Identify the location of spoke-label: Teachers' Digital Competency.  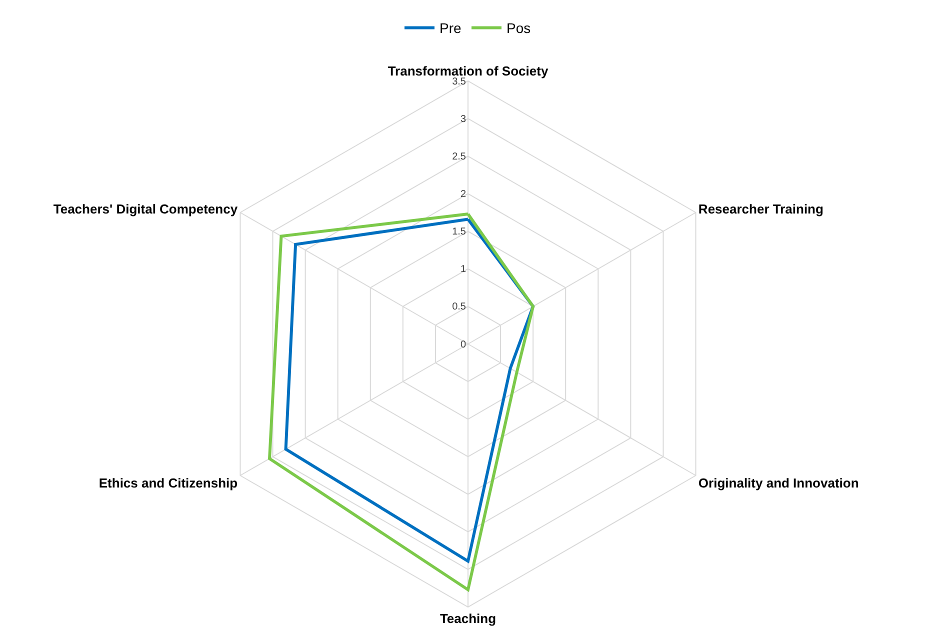
(145, 209).